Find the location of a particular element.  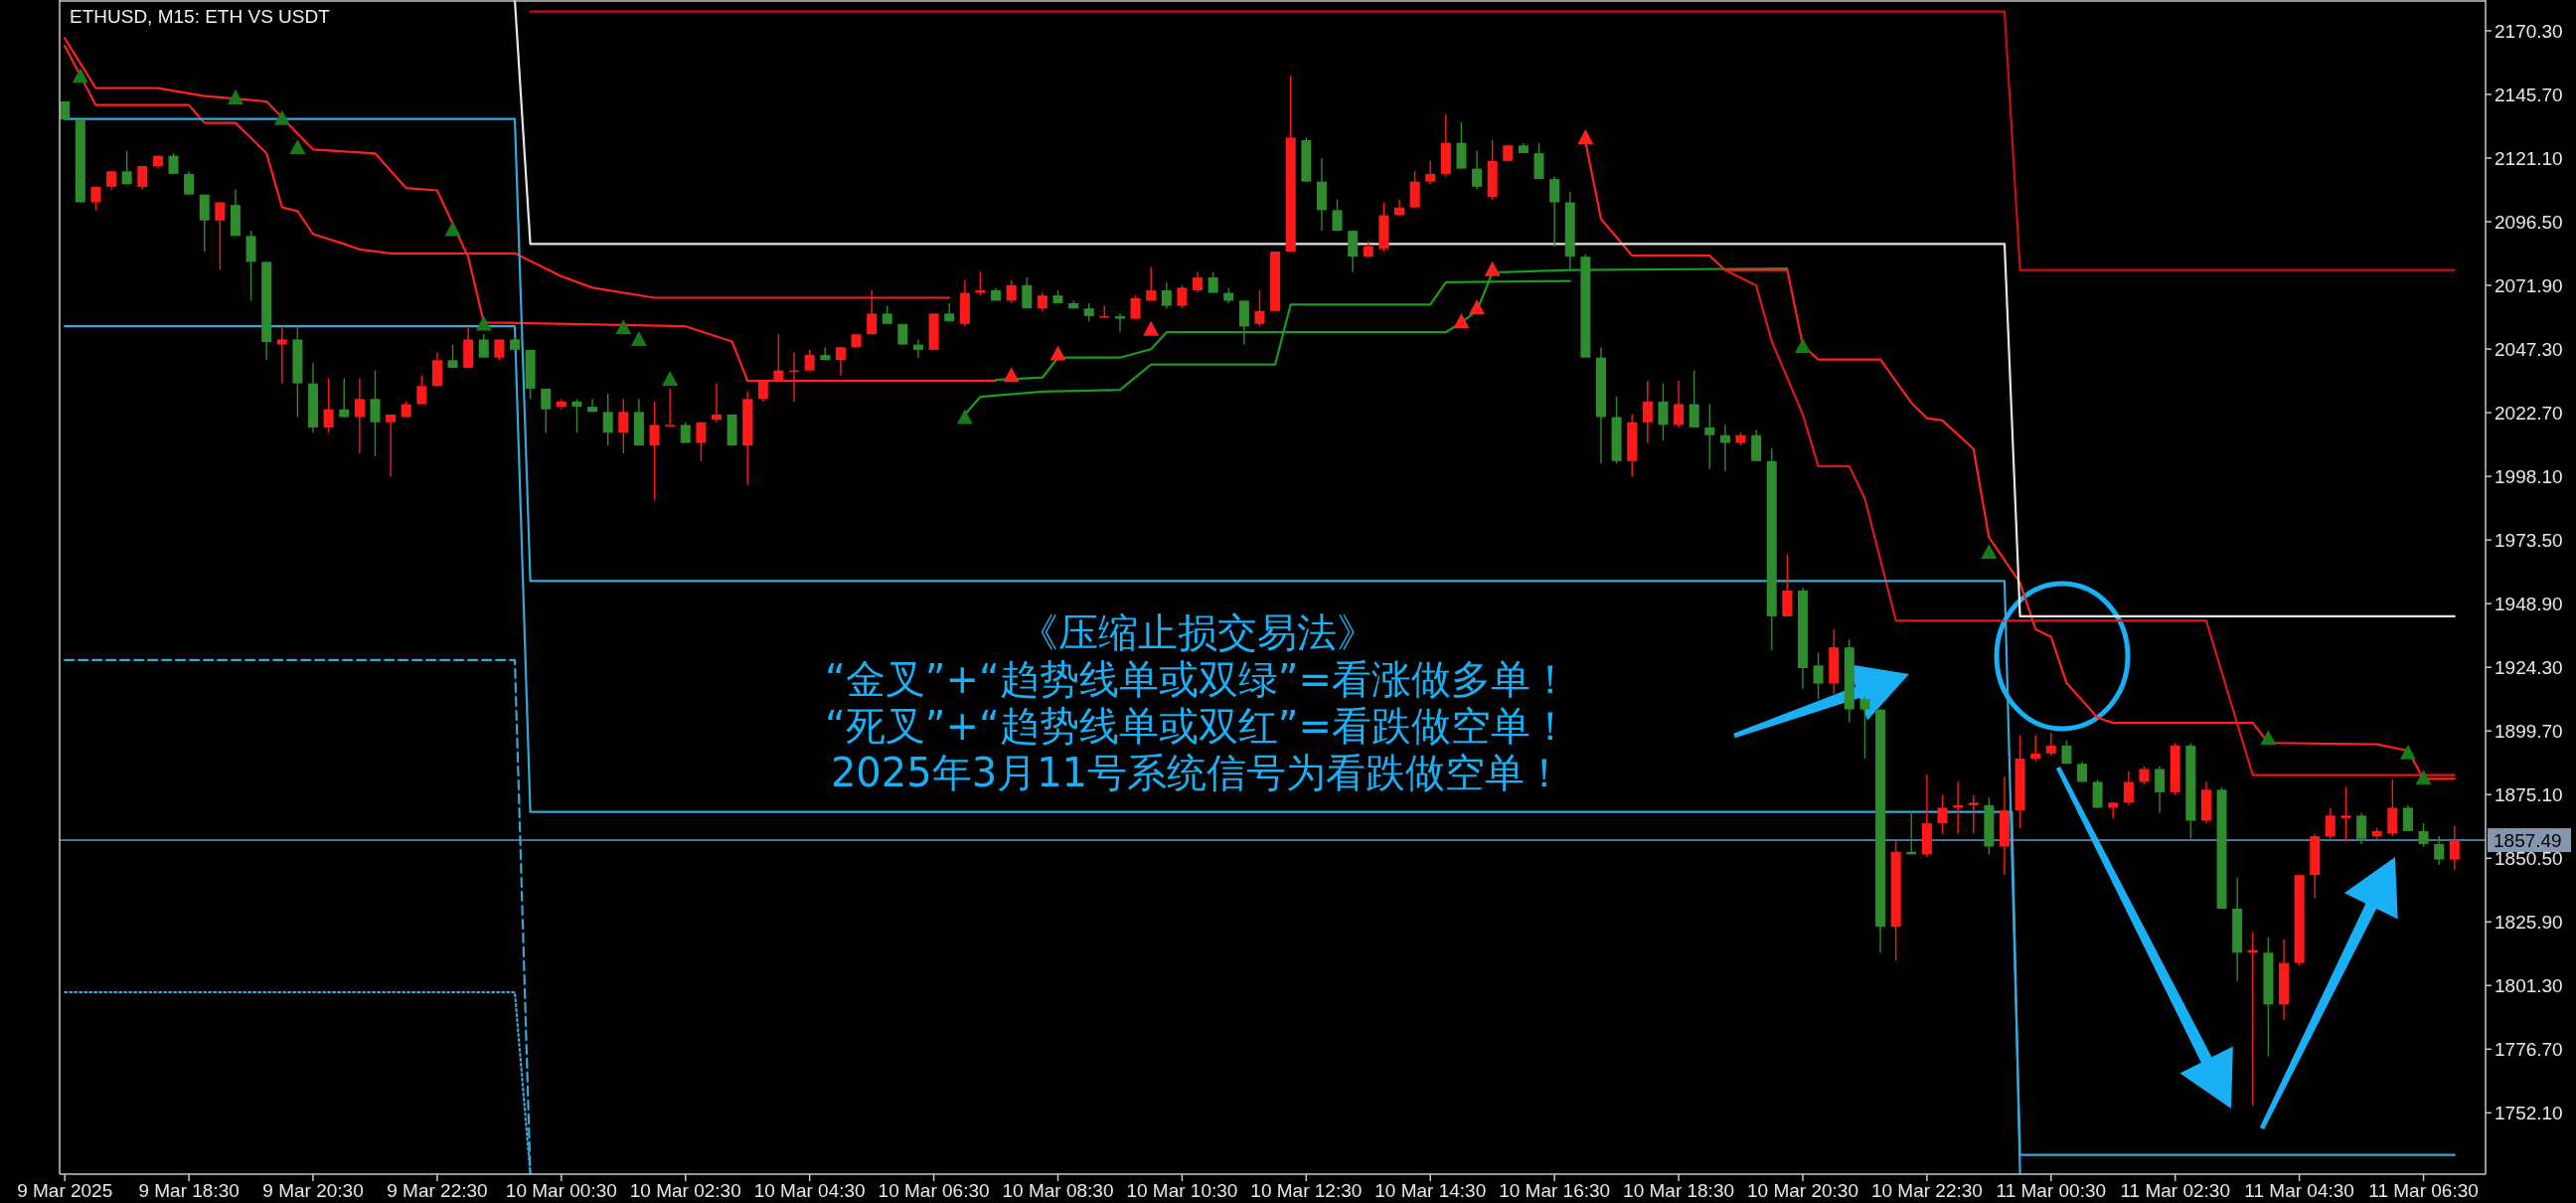

y-tick-label: 1776.70 is located at coordinates (2529, 1050).